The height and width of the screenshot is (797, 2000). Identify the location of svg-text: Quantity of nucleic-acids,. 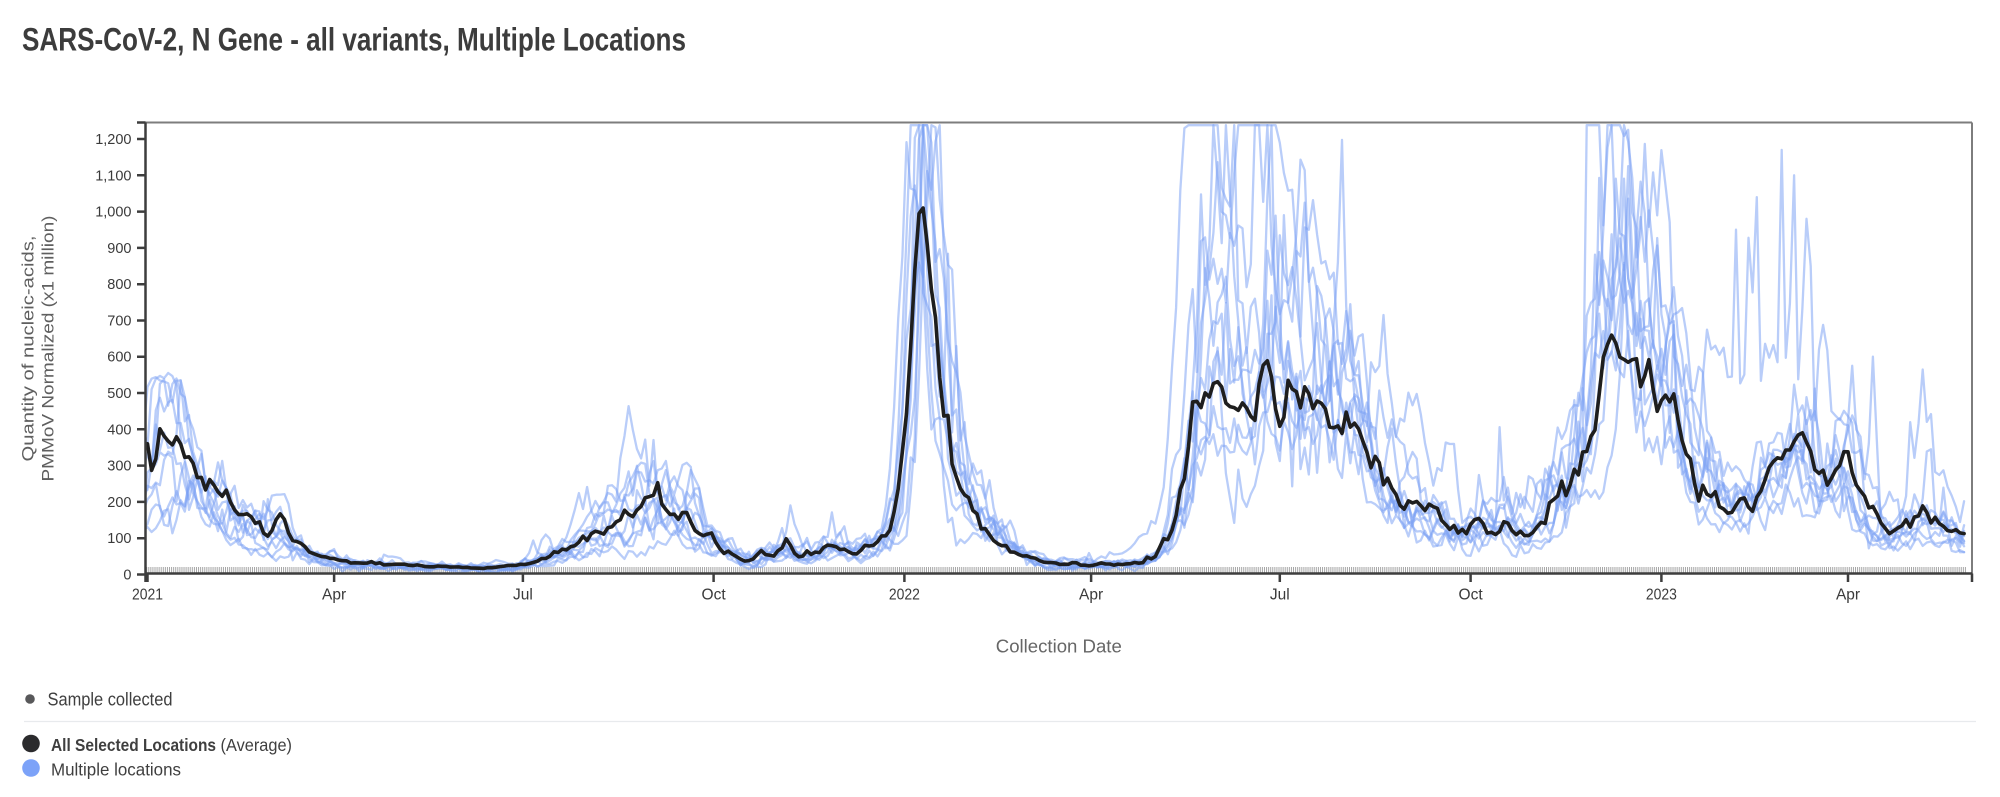
(28, 349).